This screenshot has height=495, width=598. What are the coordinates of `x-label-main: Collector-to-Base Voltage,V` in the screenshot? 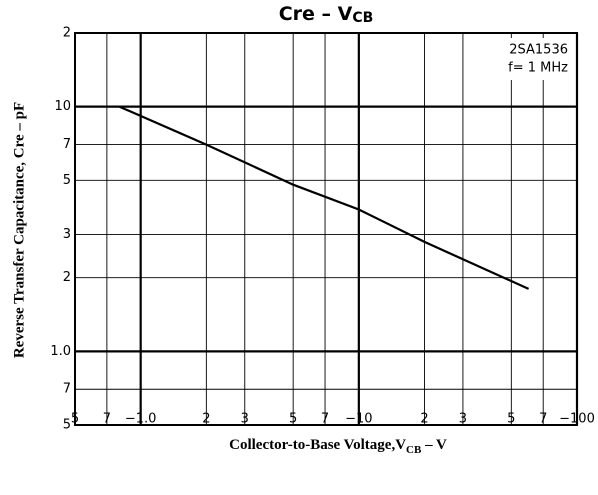 It's located at (317, 445).